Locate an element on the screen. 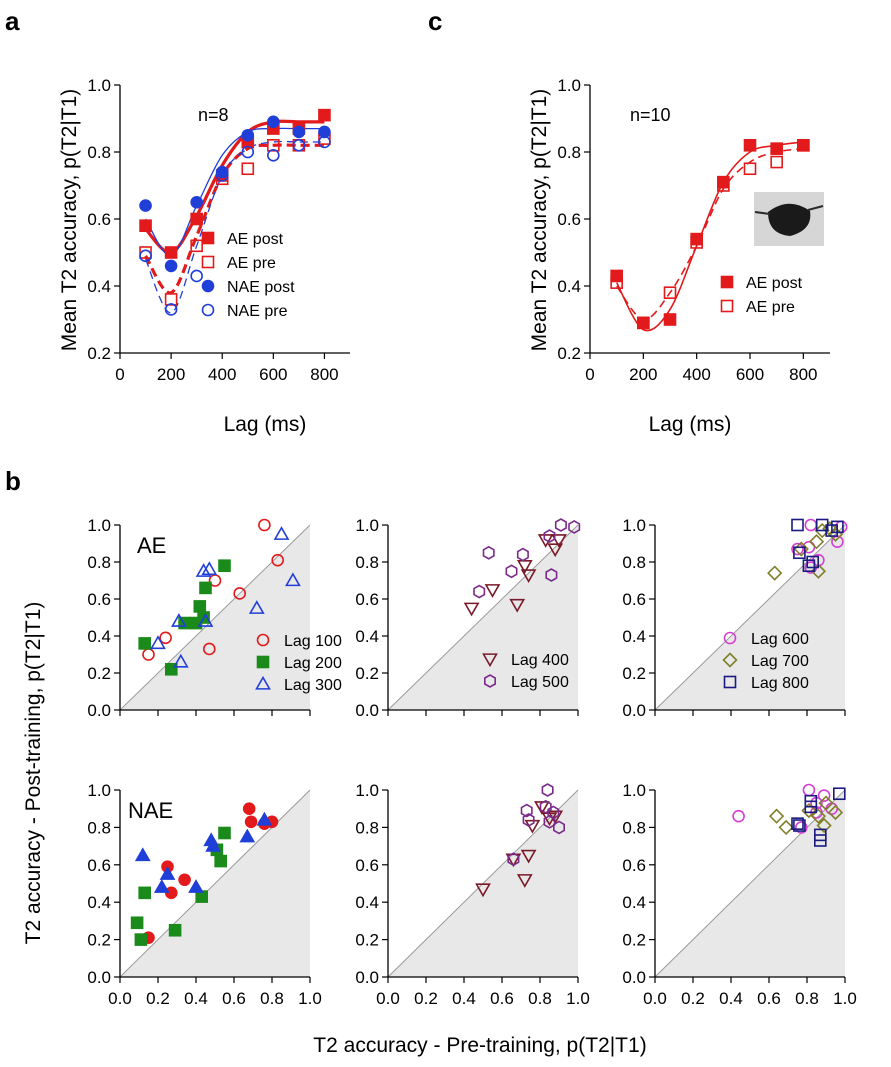  panel-c-annotation: n=10 is located at coordinates (650, 115).